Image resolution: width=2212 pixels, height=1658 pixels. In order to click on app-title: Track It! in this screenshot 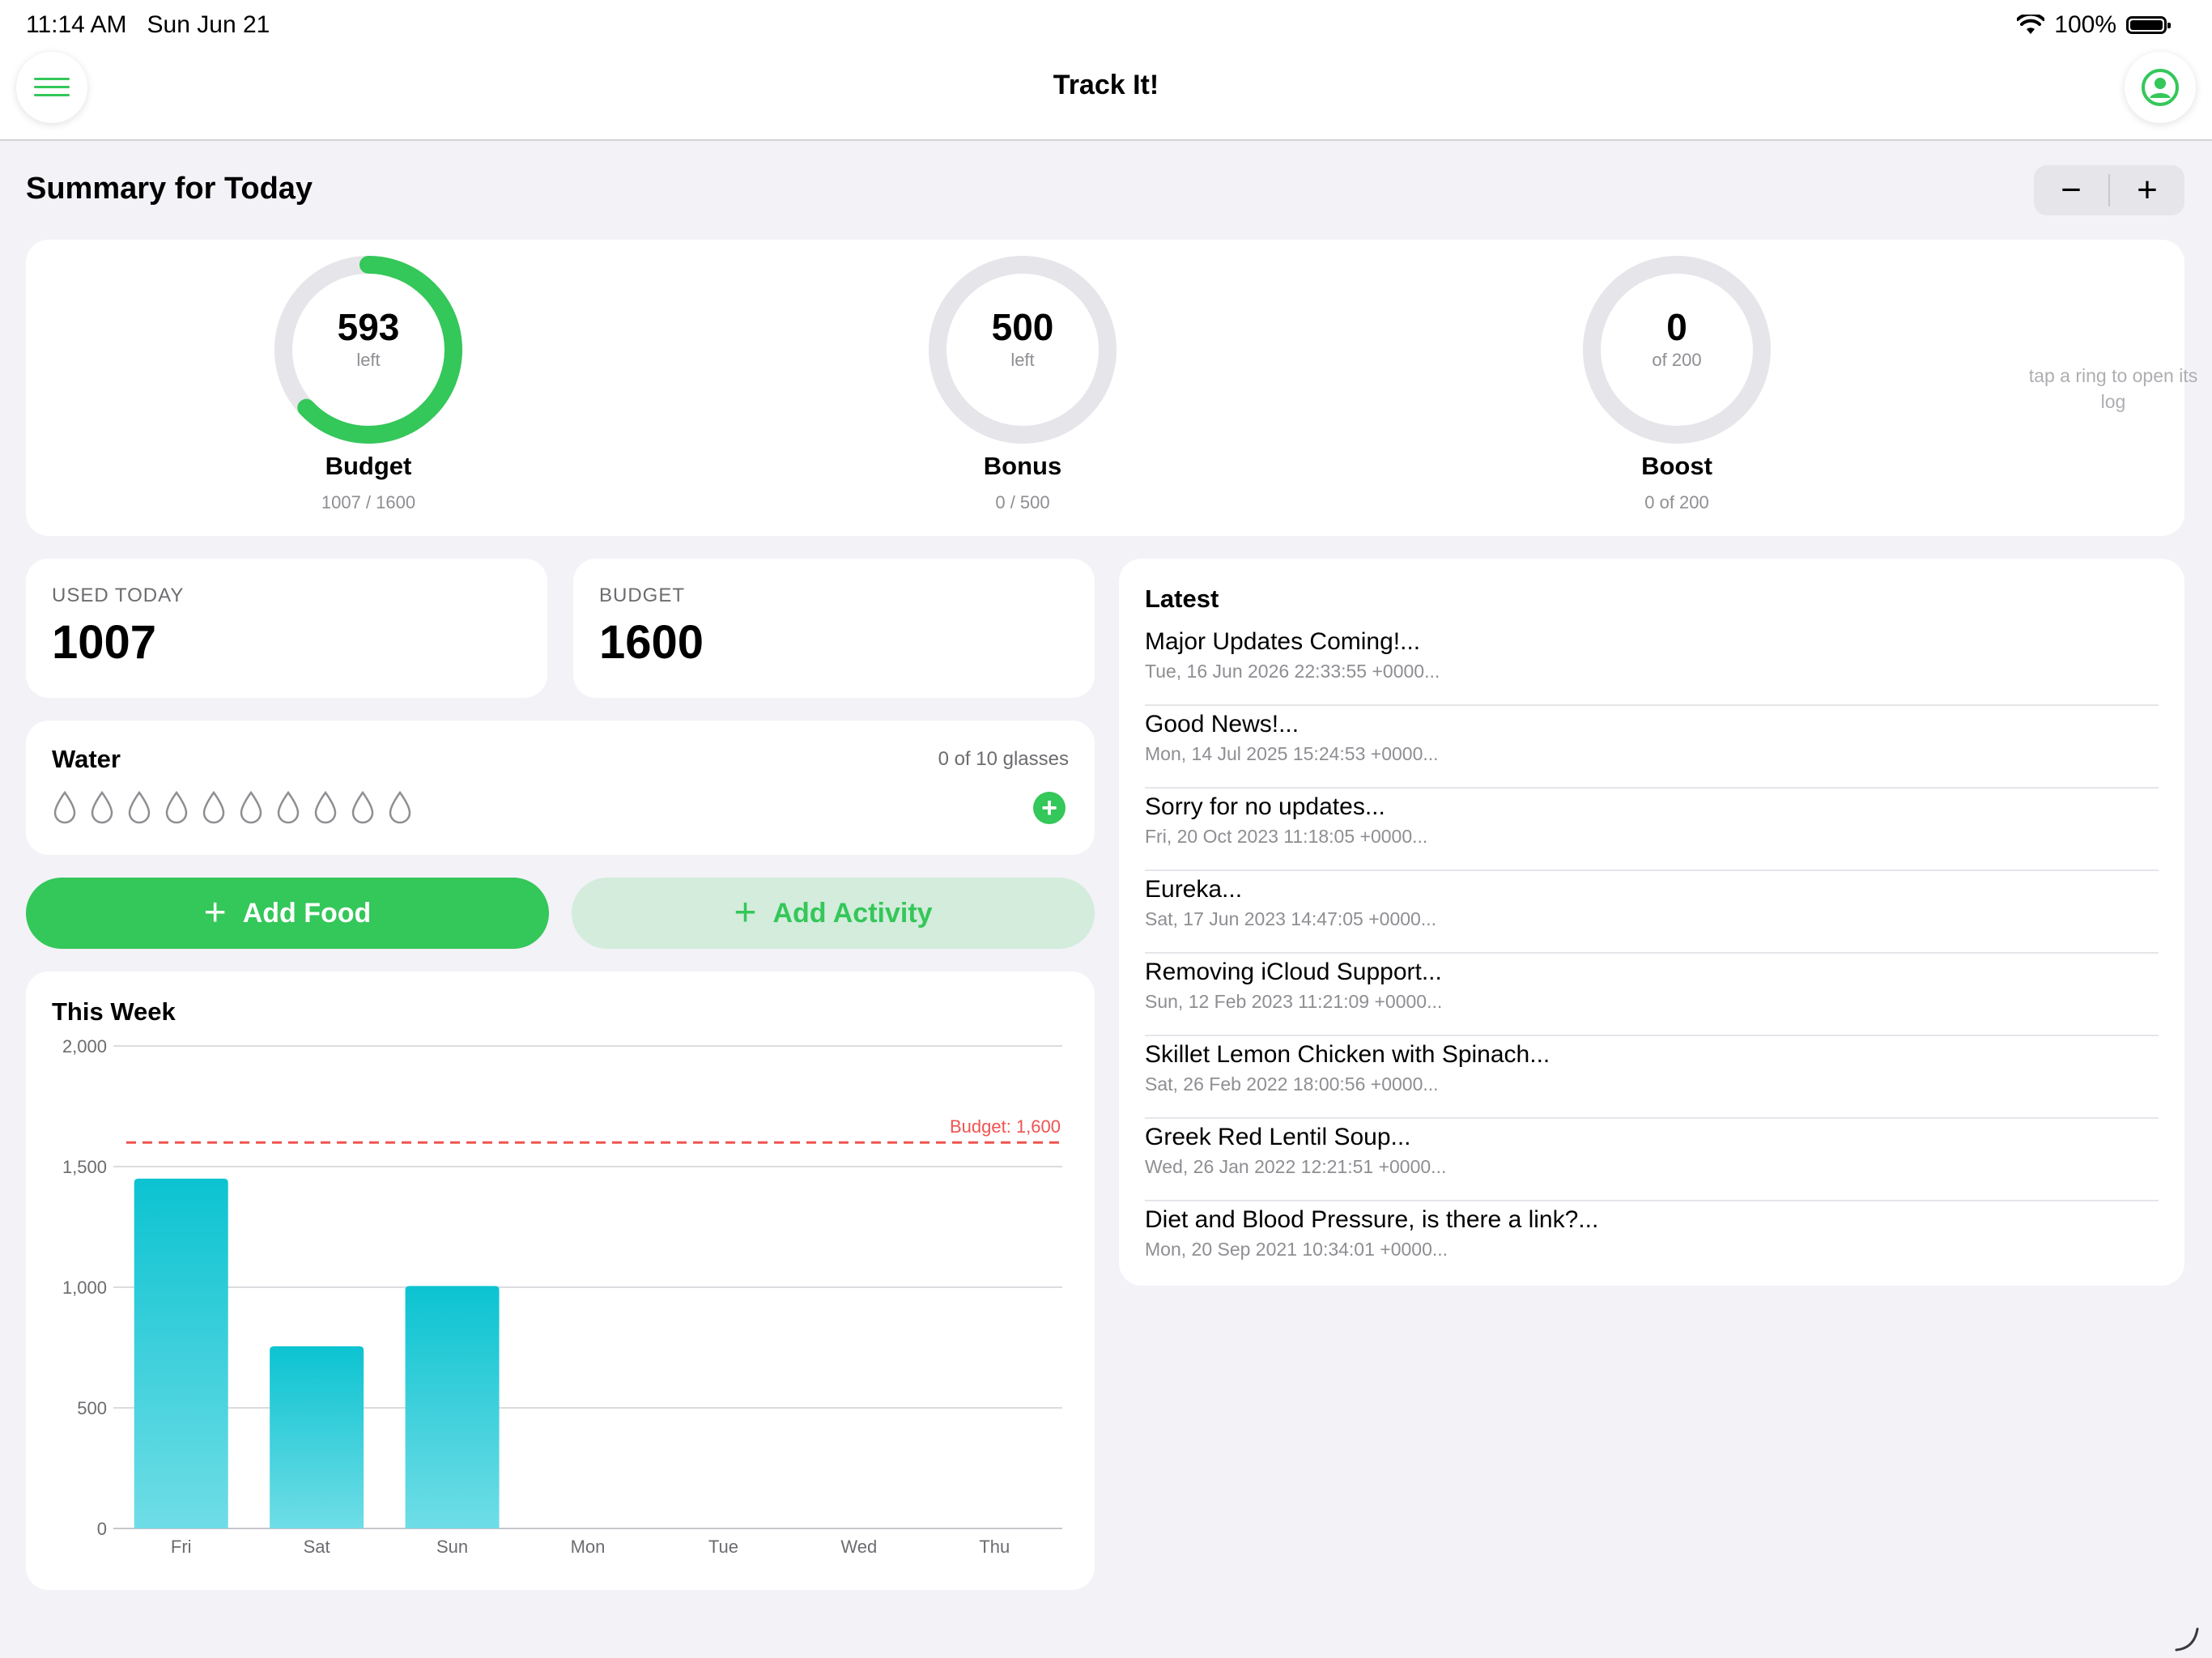, I will do `click(1106, 85)`.